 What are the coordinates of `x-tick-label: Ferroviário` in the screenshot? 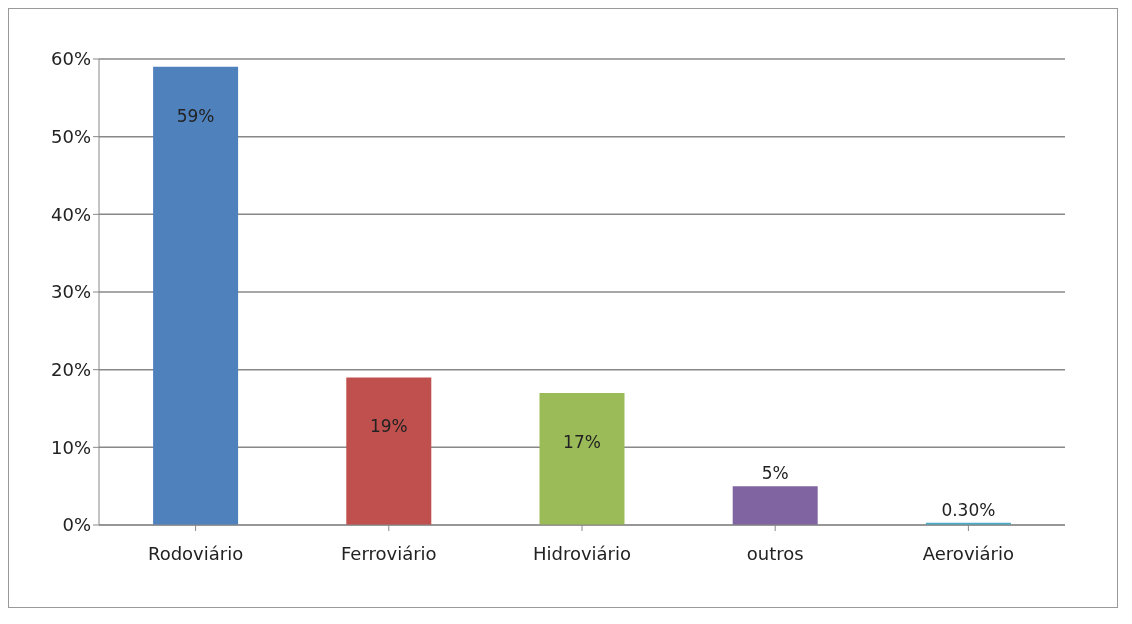 It's located at (388, 553).